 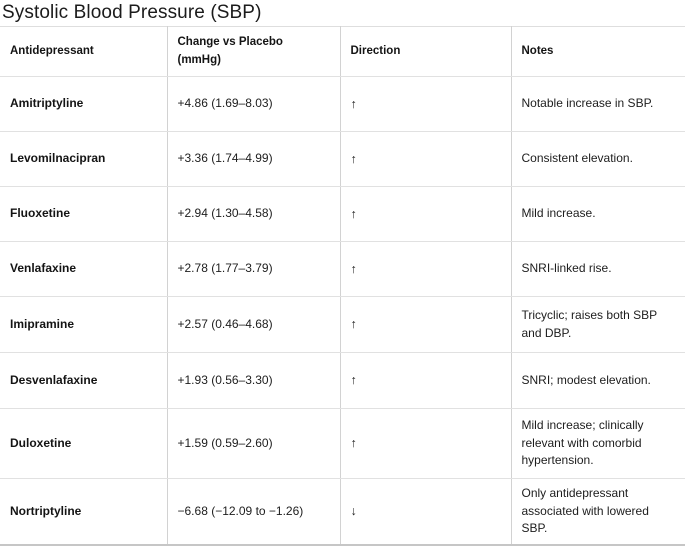 I want to click on notes-cell: Consistent elevation., so click(x=598, y=159).